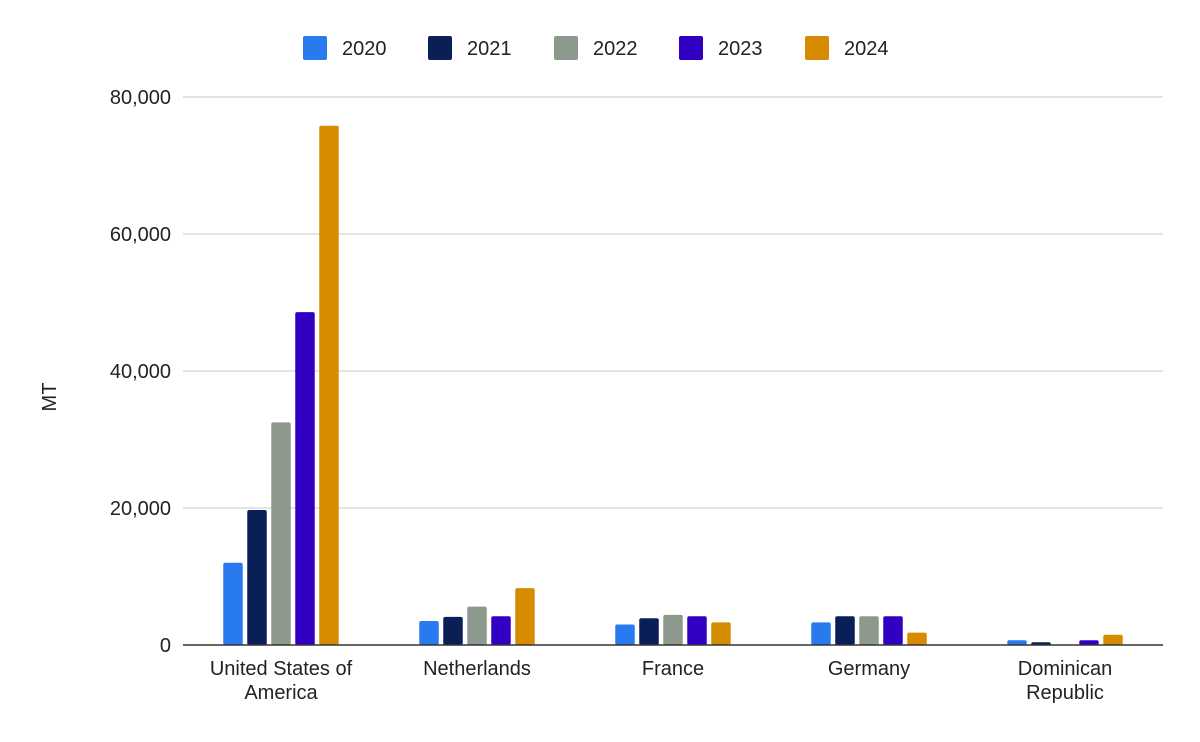 This screenshot has width=1200, height=742. Describe the element at coordinates (165, 646) in the screenshot. I see `y-tick-label: 0` at that location.